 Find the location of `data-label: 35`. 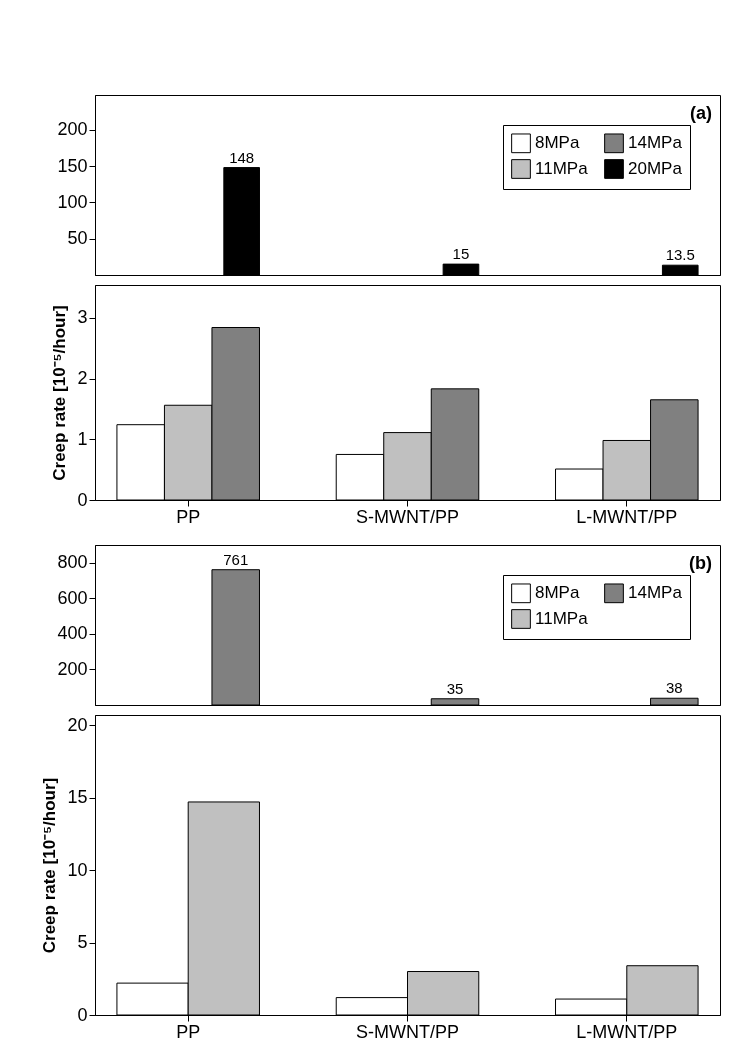

data-label: 35 is located at coordinates (455, 688).